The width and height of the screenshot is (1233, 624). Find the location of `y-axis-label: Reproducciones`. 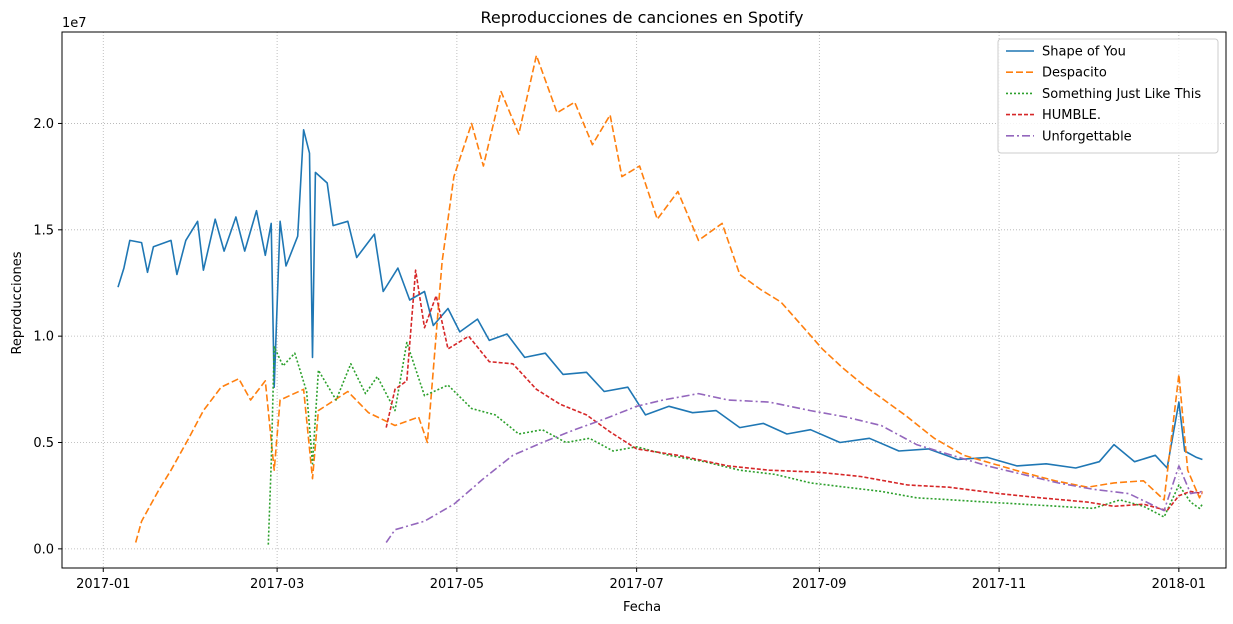

y-axis-label: Reproducciones is located at coordinates (17, 302).